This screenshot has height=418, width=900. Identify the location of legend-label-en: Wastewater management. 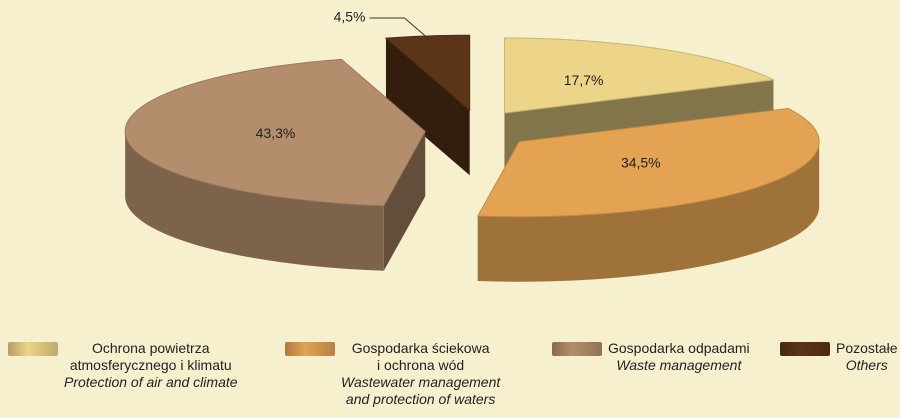
(421, 382).